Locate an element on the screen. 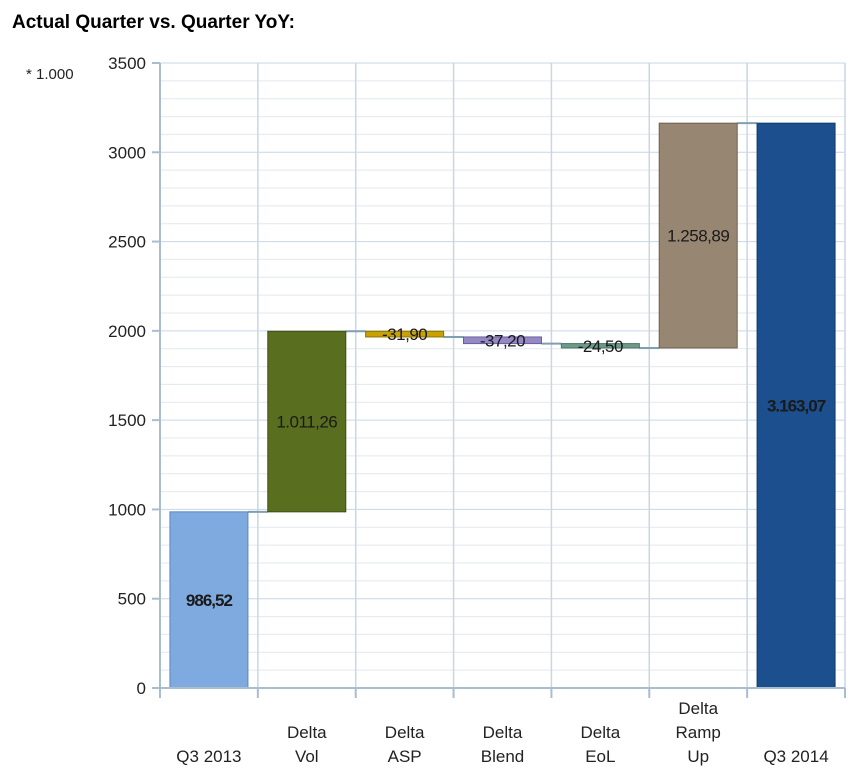  y-tick-label: 1000 is located at coordinates (127, 509).